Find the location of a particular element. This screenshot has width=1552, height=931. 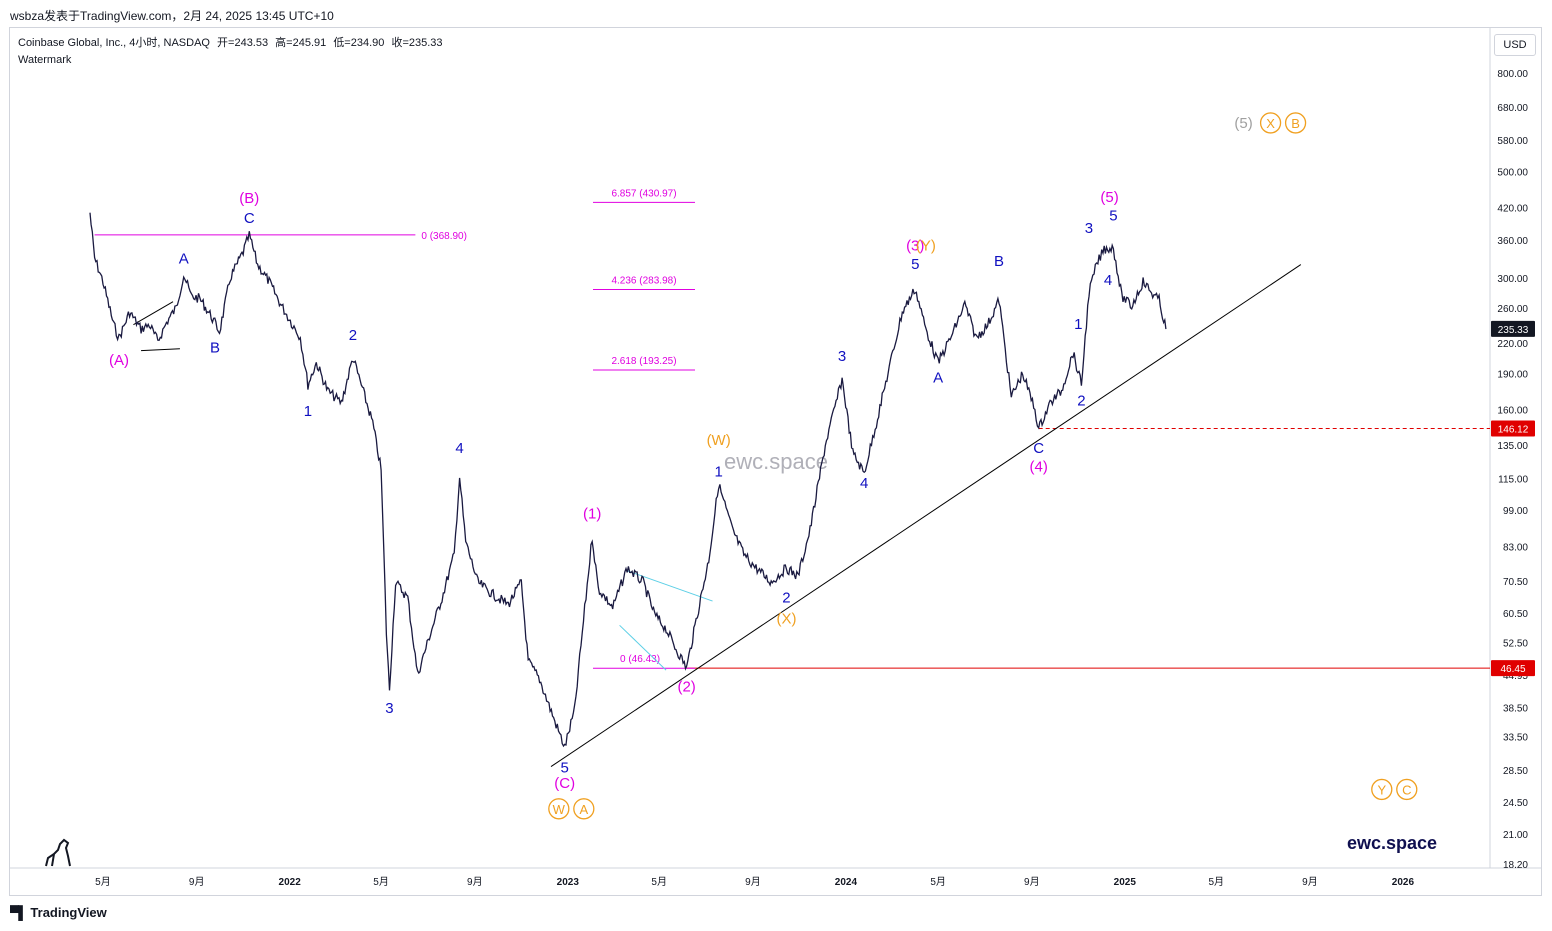

tradingview-footer: ▀▌ TradingView is located at coordinates (58, 912).